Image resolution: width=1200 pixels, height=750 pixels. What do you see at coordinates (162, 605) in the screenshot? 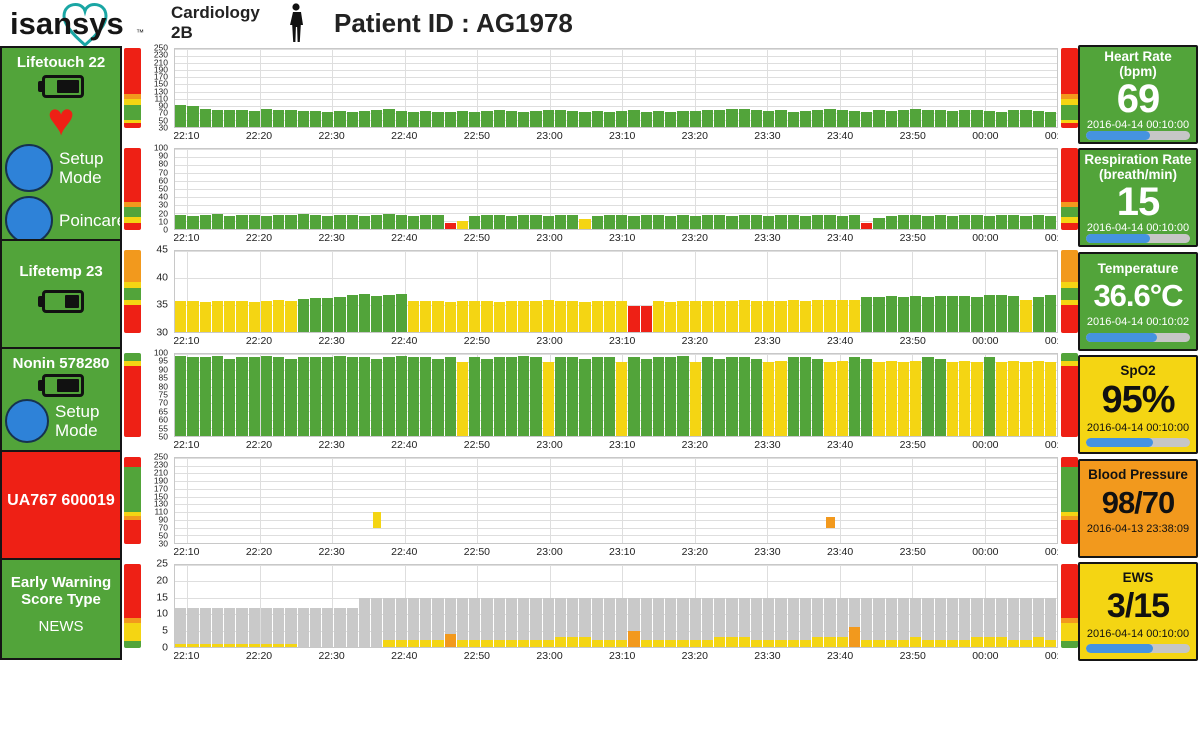
I see `ews-y-axis: 25 20 15 10 5 0` at bounding box center [162, 605].